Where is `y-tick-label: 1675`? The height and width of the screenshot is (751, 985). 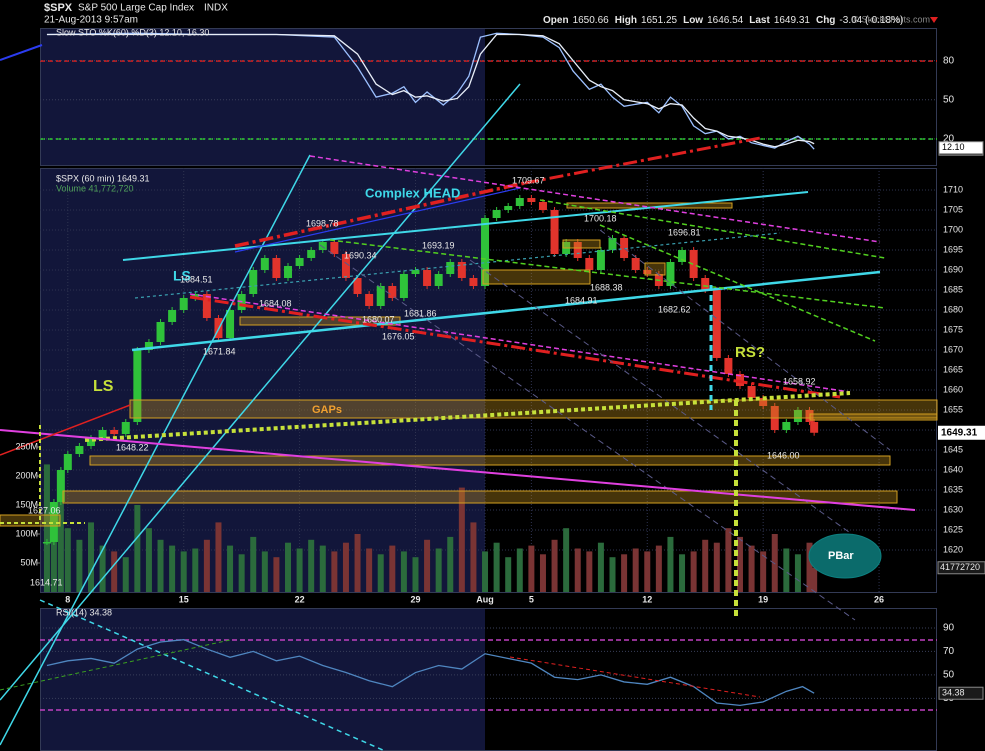
y-tick-label: 1675 is located at coordinates (953, 329).